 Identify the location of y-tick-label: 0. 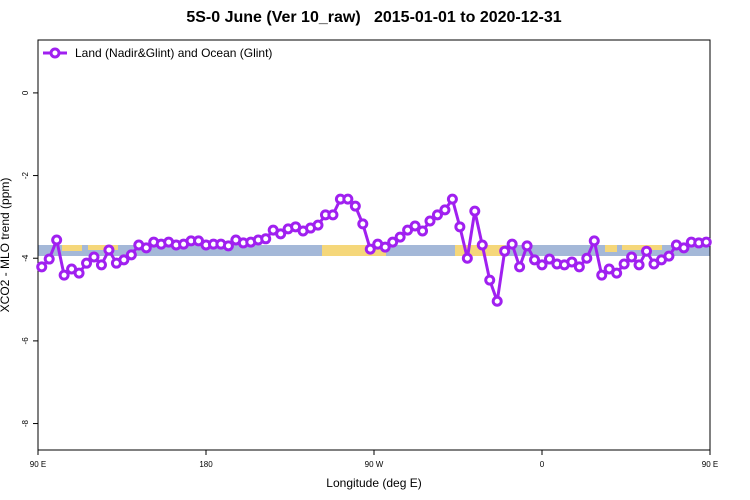
(25, 92).